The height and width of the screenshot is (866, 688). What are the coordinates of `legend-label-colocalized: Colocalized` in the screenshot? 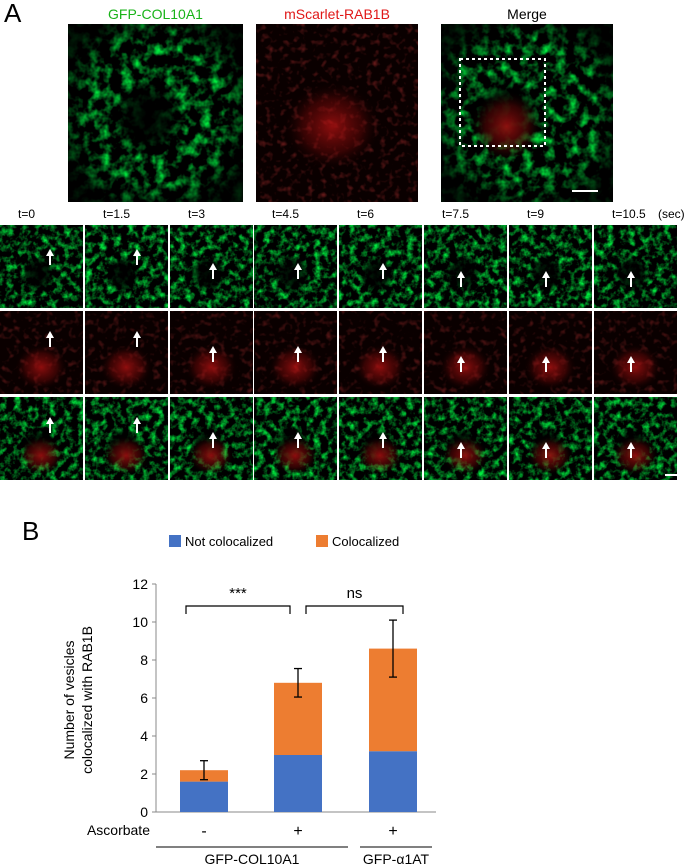 It's located at (365, 541).